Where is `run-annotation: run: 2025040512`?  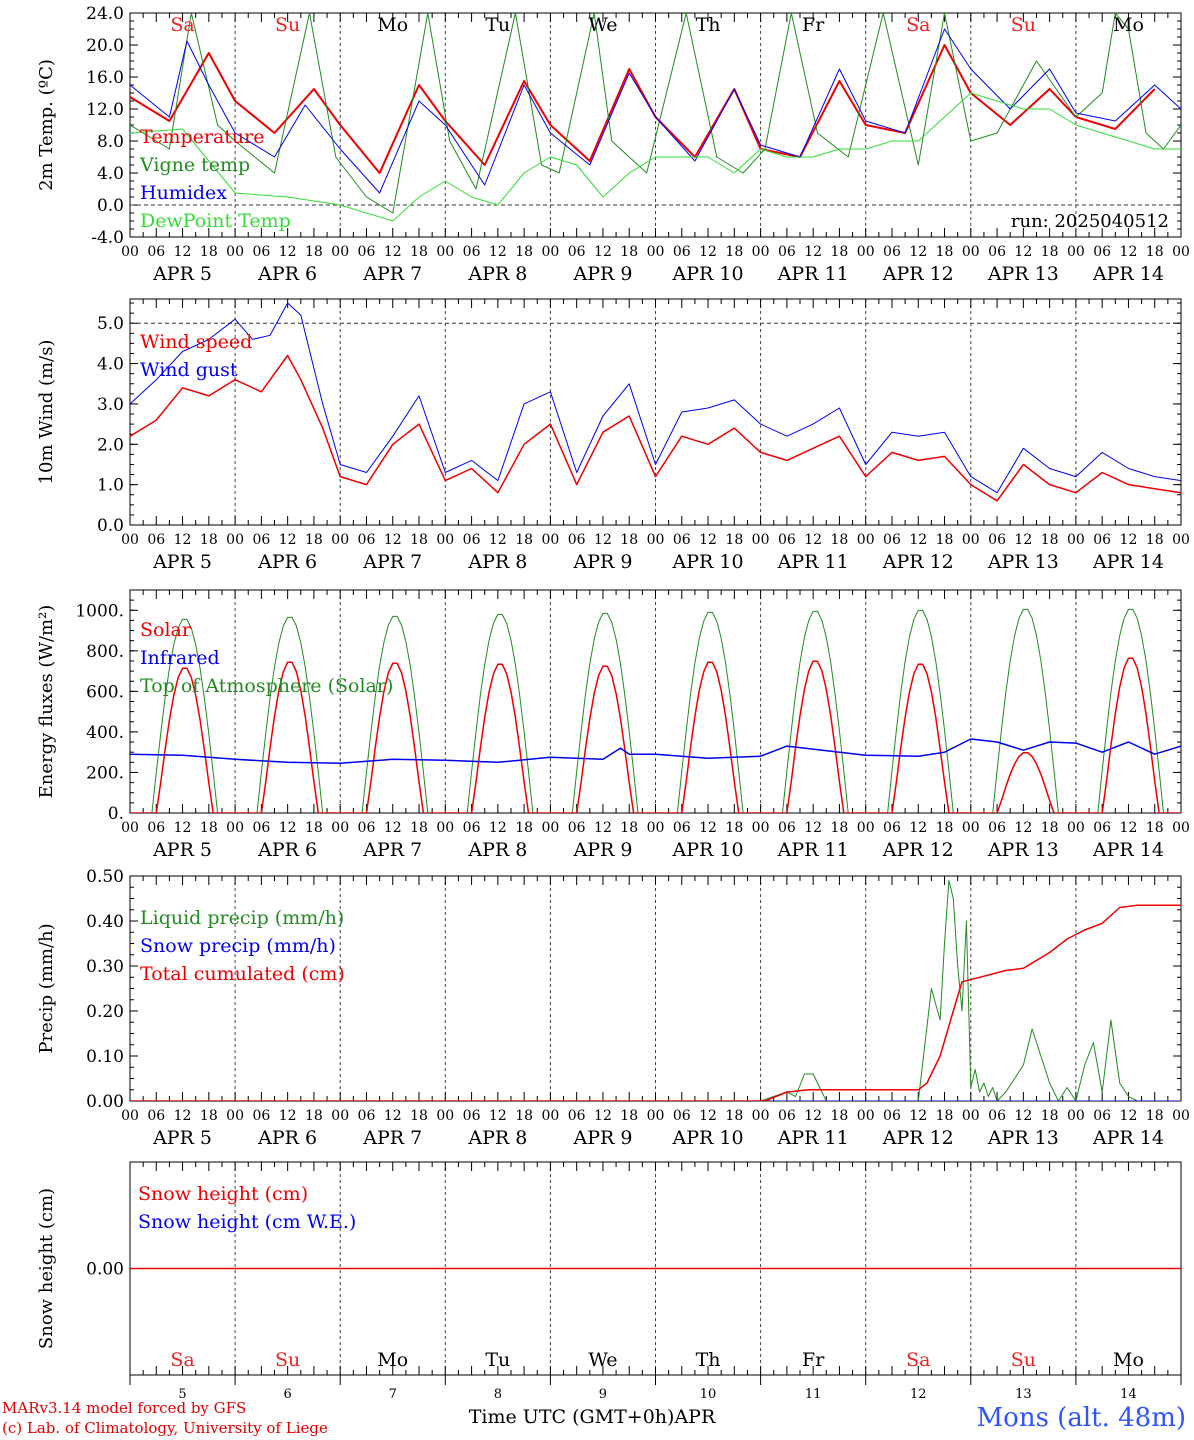 run-annotation: run: 2025040512 is located at coordinates (1090, 221).